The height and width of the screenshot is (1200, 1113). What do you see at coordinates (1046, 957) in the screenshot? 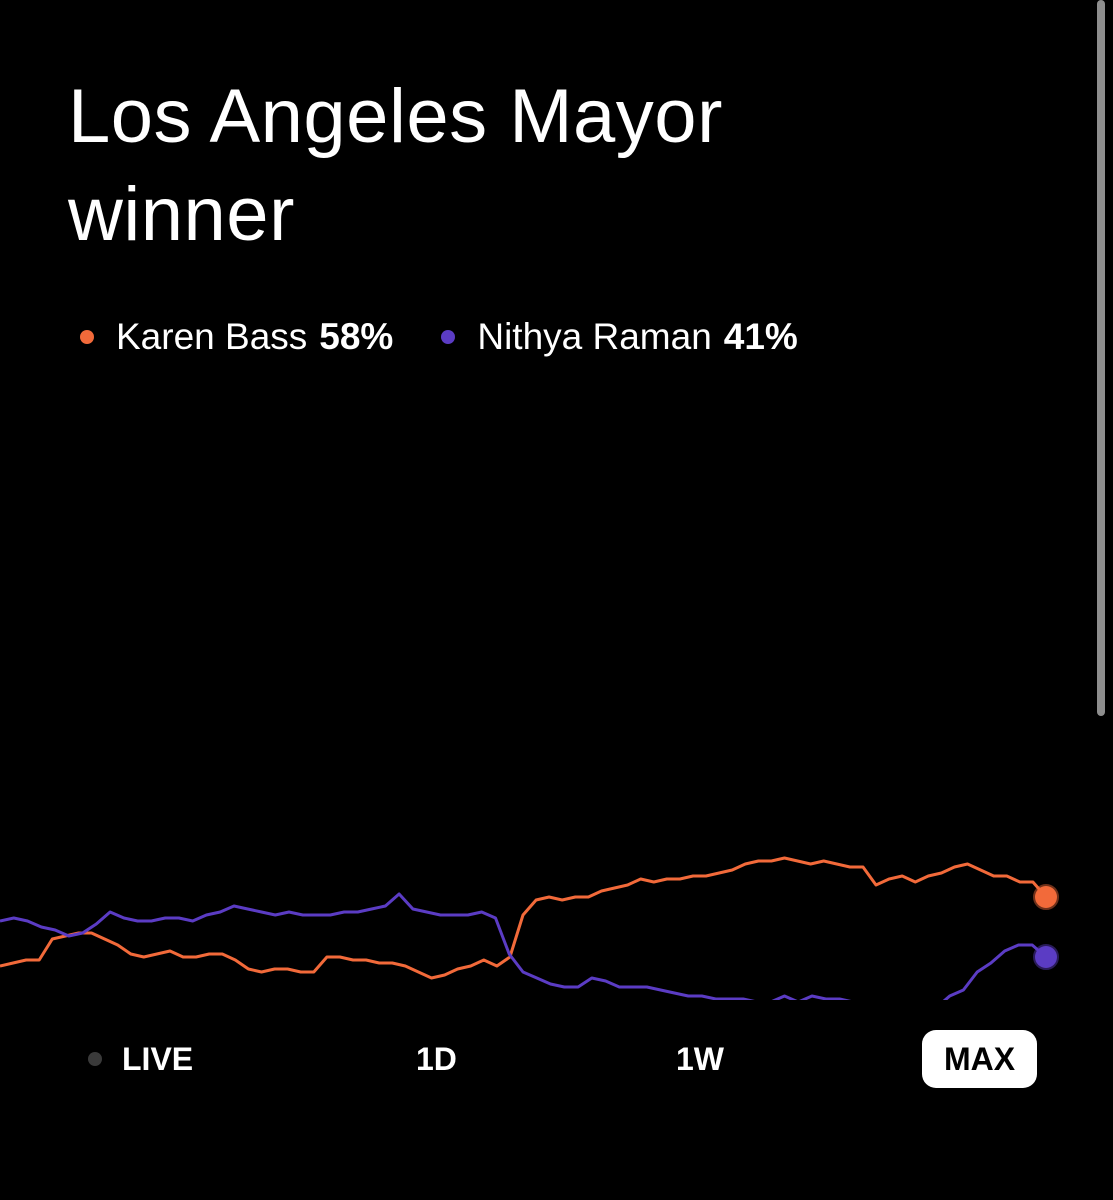
I see `series-end-point-nithya-raman` at bounding box center [1046, 957].